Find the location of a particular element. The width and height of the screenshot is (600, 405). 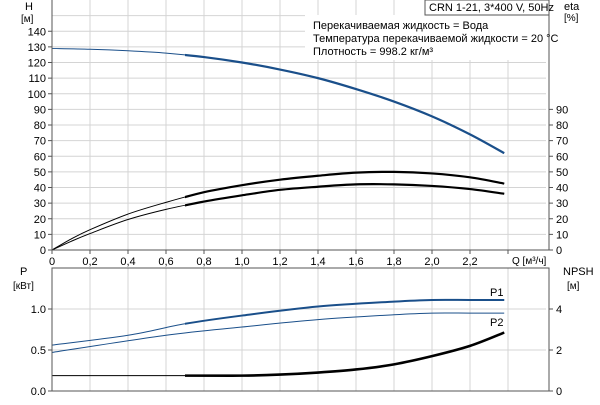

y-tick-label: 1.0 is located at coordinates (38, 310).